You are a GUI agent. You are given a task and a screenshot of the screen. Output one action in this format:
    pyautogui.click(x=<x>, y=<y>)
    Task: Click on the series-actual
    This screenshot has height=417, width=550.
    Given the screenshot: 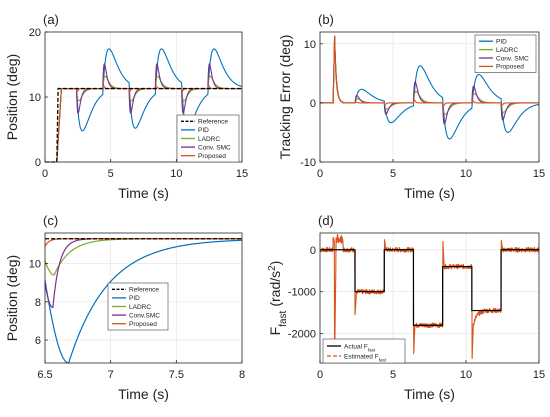 What is the action you would take?
    pyautogui.click(x=429, y=287)
    